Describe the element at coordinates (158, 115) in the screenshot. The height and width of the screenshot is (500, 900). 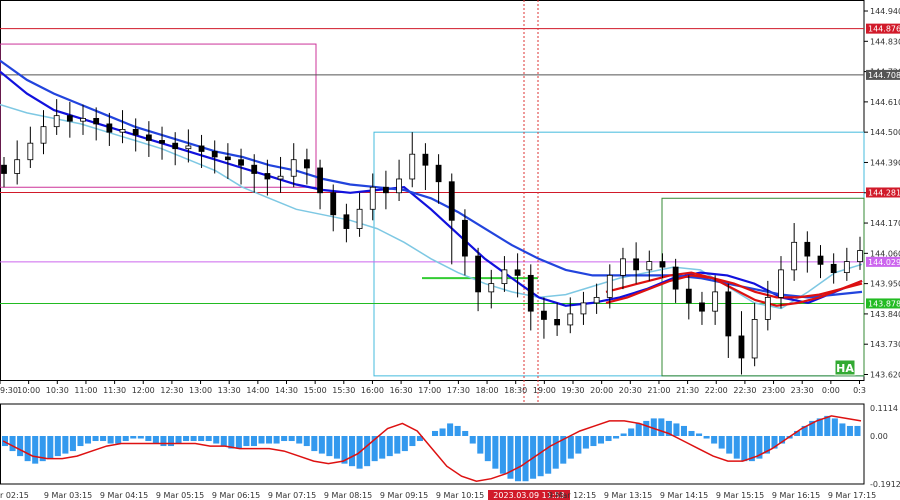
I see `annotation-rectangle` at that location.